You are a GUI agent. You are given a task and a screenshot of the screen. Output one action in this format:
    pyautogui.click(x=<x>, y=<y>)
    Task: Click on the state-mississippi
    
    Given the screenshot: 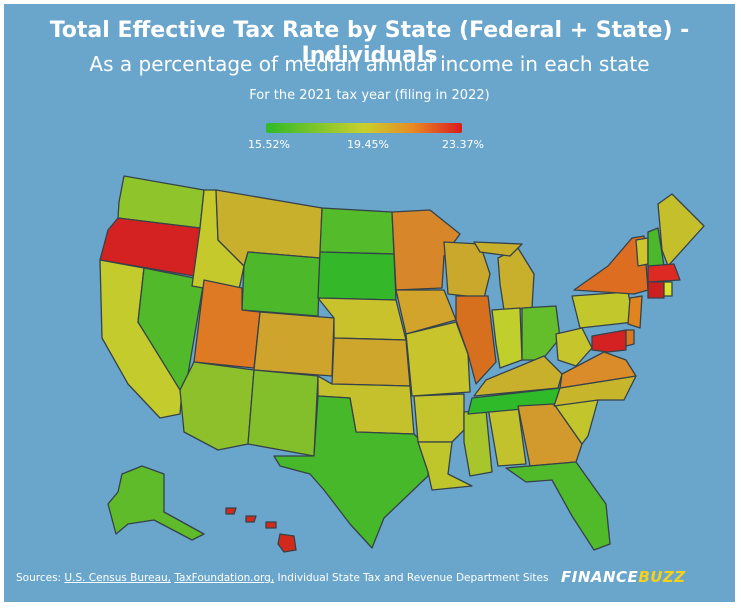 What is the action you would take?
    pyautogui.click(x=478, y=443)
    